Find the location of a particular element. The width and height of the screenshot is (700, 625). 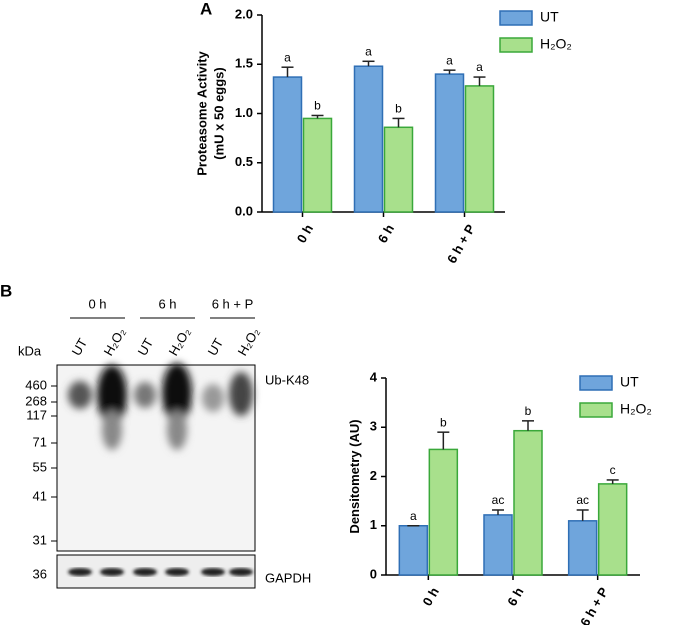

blot-image is located at coordinates (156, 476).